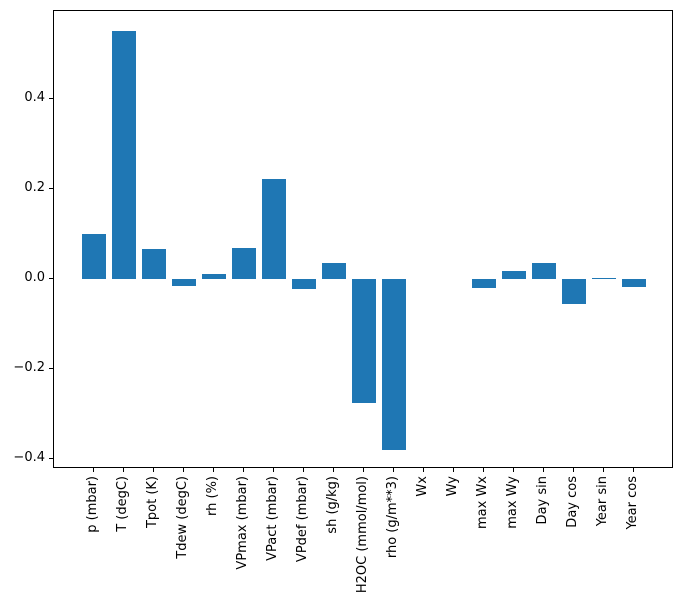 The width and height of the screenshot is (683, 616). Describe the element at coordinates (603, 501) in the screenshot. I see `x-axis-tick-label: Year sin` at that location.